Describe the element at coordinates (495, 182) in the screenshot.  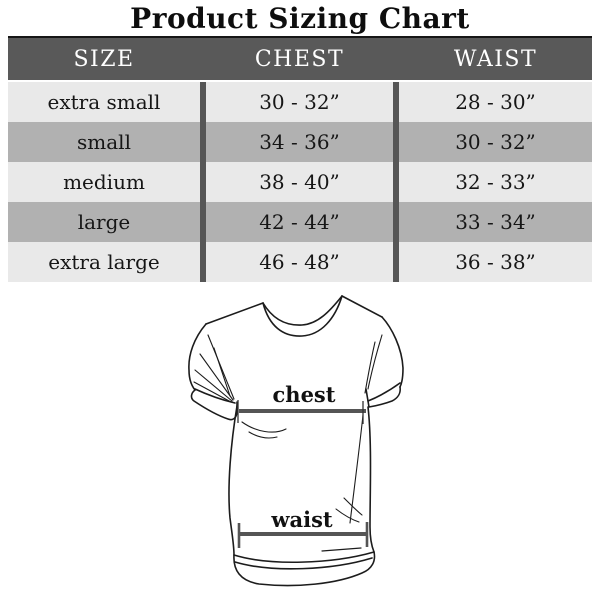
I see `waist-cell: 32 - 33”` at that location.